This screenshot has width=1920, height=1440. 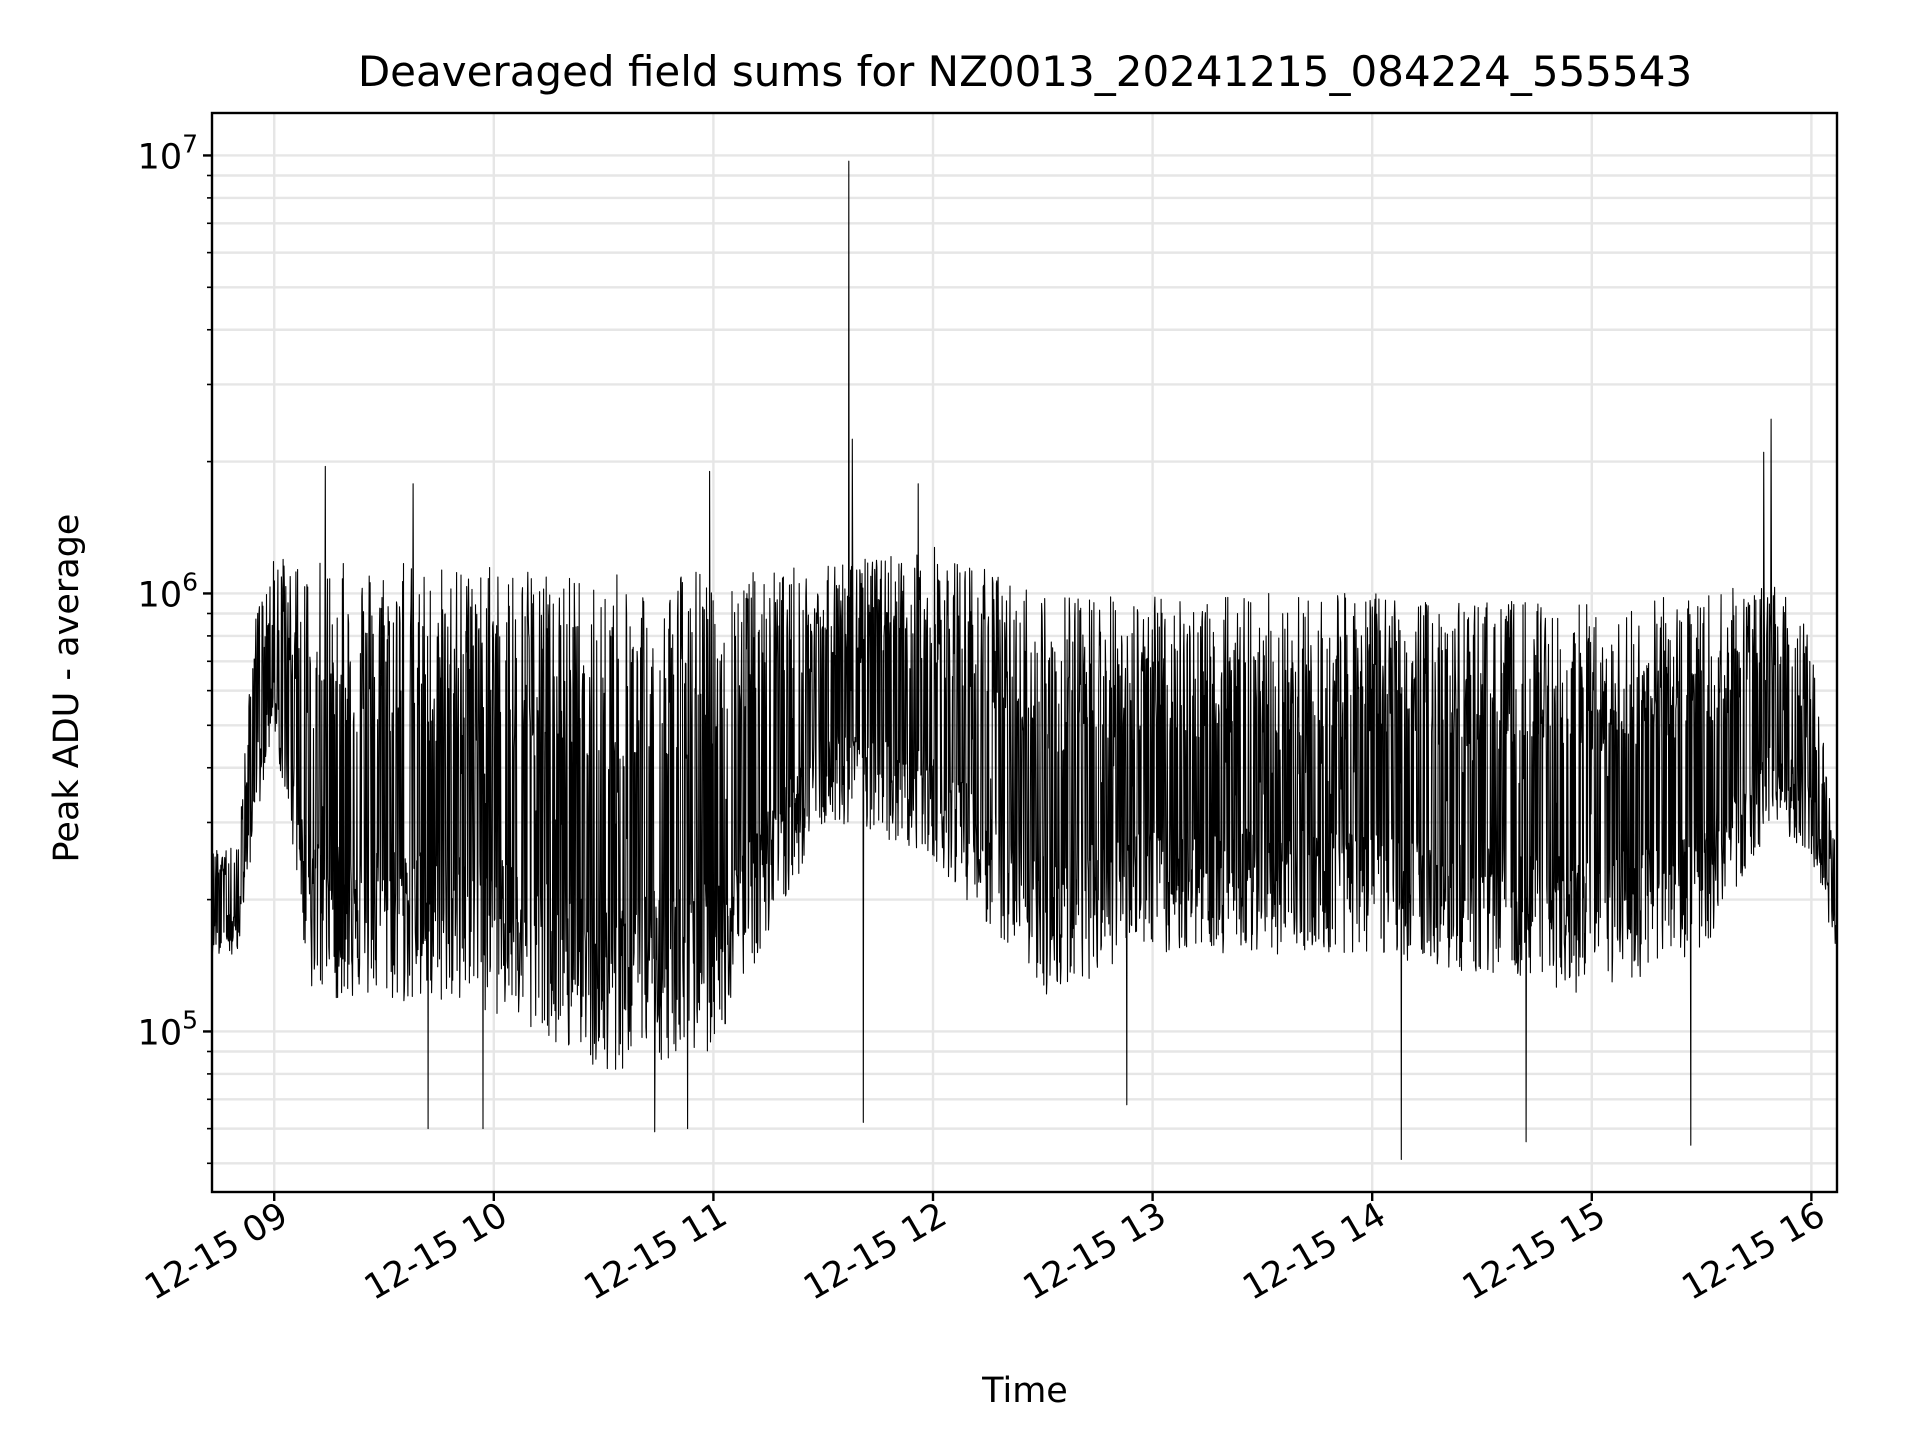 What do you see at coordinates (216, 1251) in the screenshot?
I see `x-tick-label: 12-15 09` at bounding box center [216, 1251].